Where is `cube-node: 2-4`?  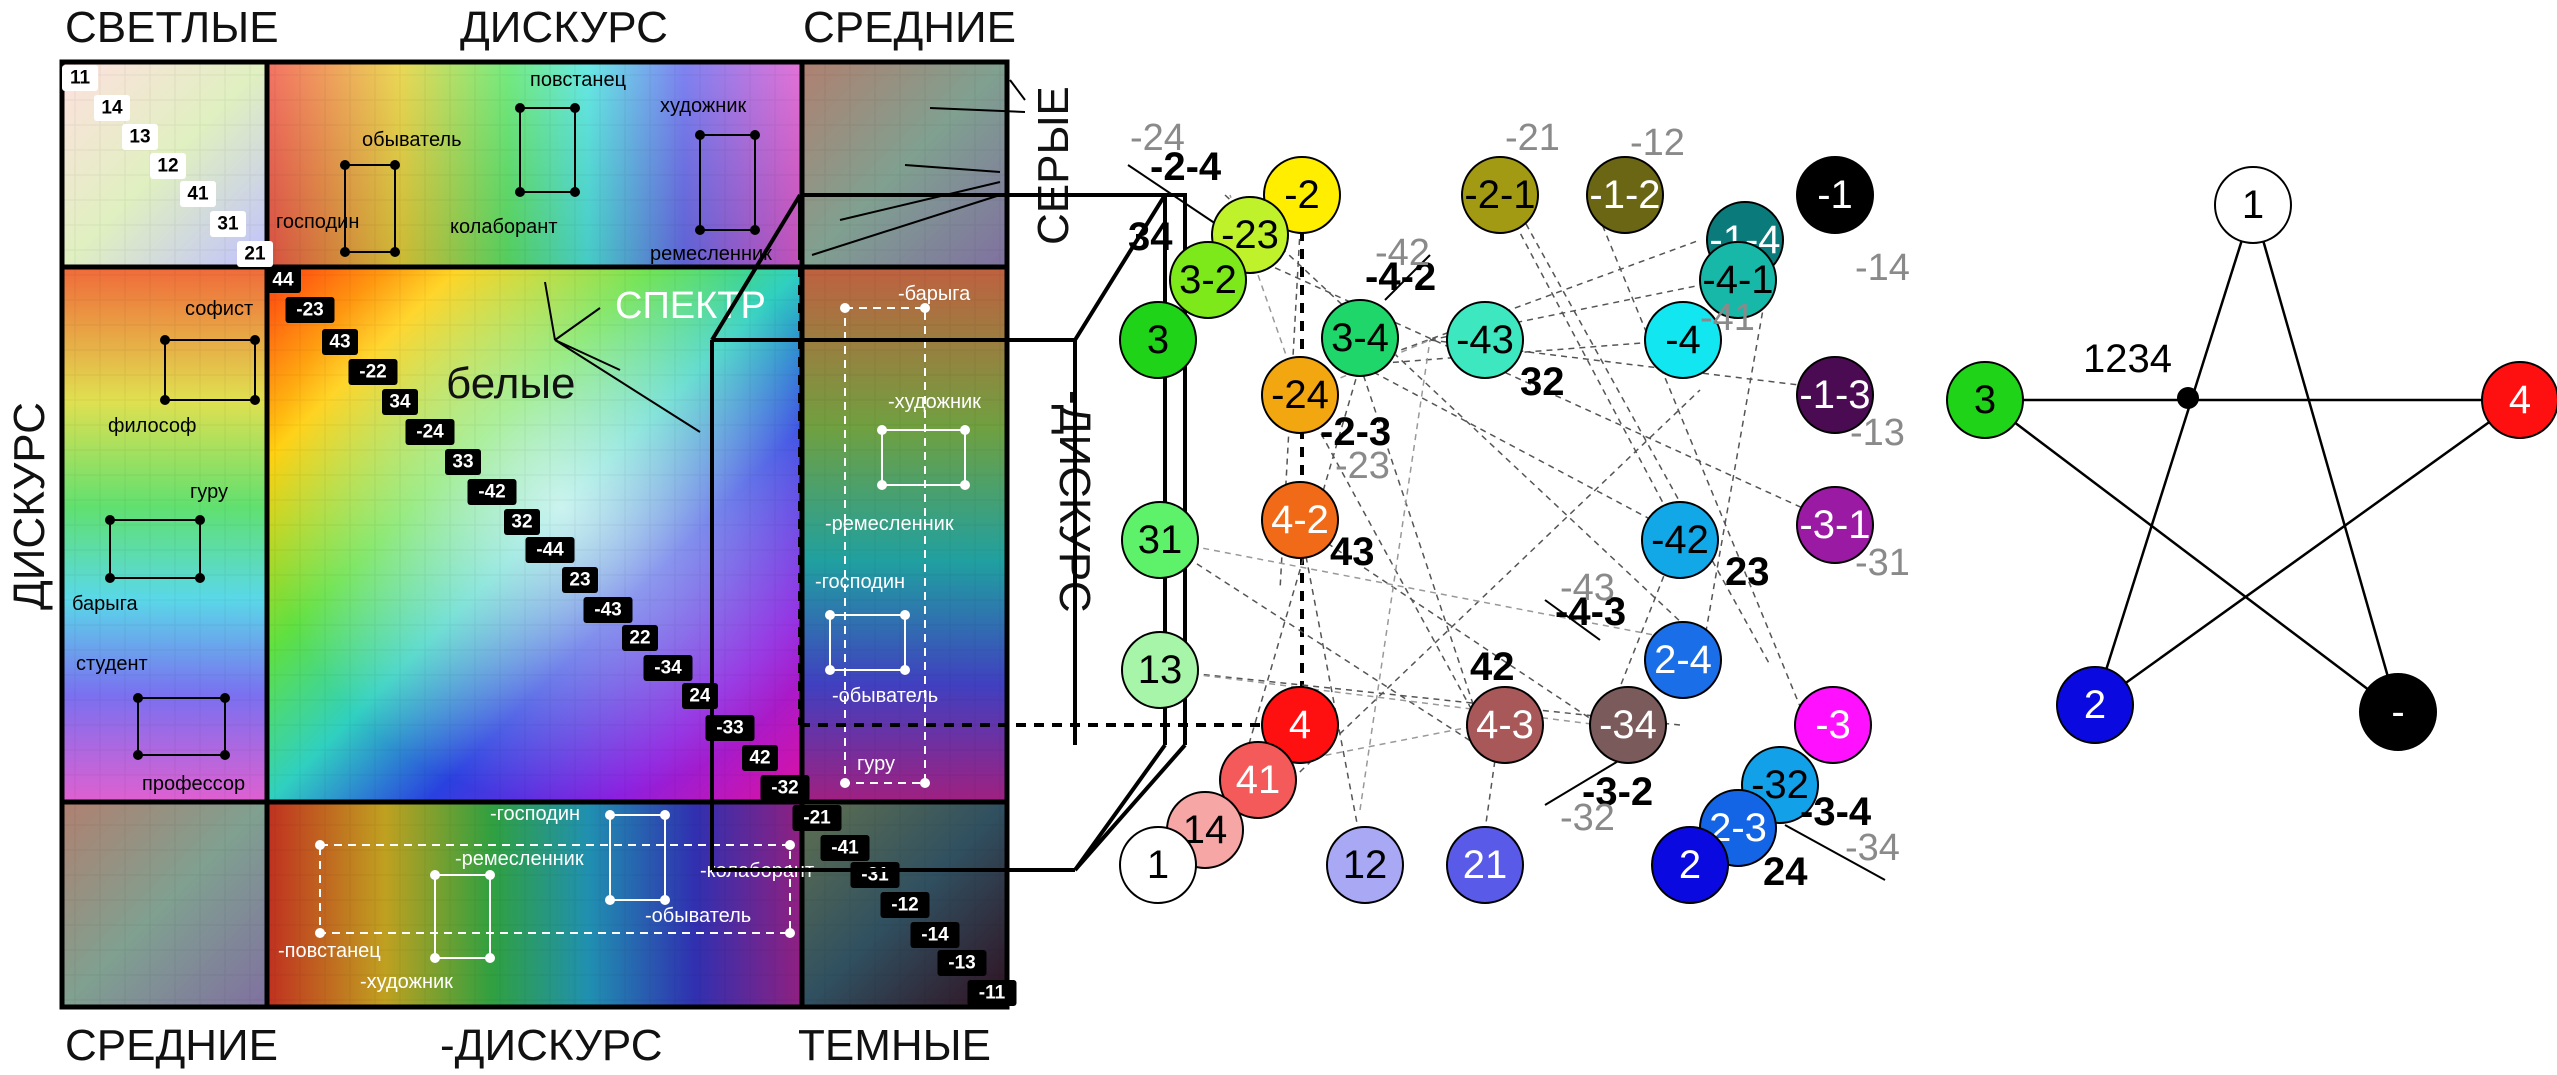 cube-node: 2-4 is located at coordinates (1683, 660).